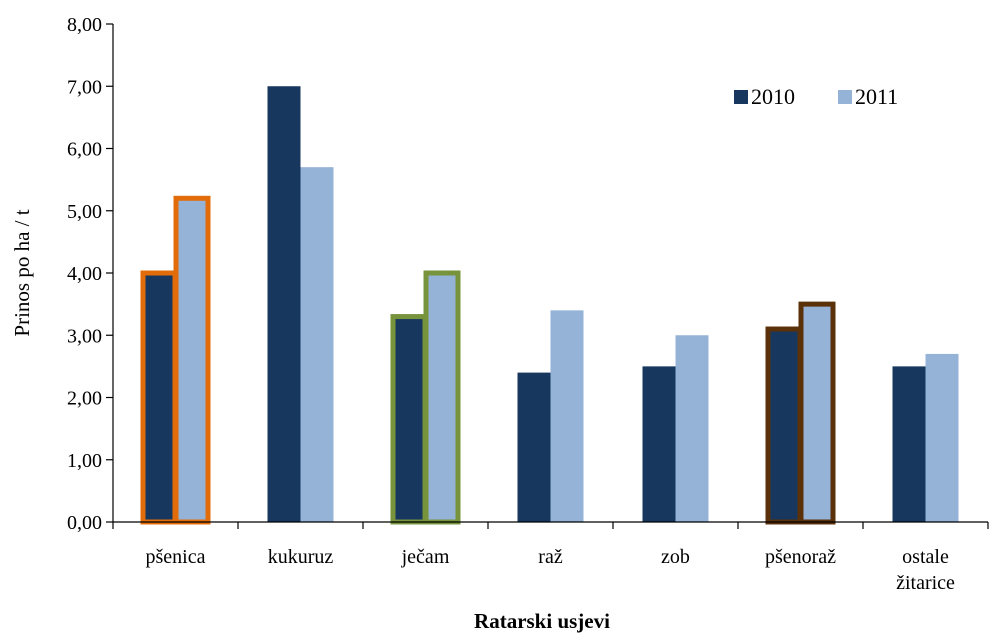 The height and width of the screenshot is (635, 992). Describe the element at coordinates (925, 557) in the screenshot. I see `x-tick-label: ostale` at that location.